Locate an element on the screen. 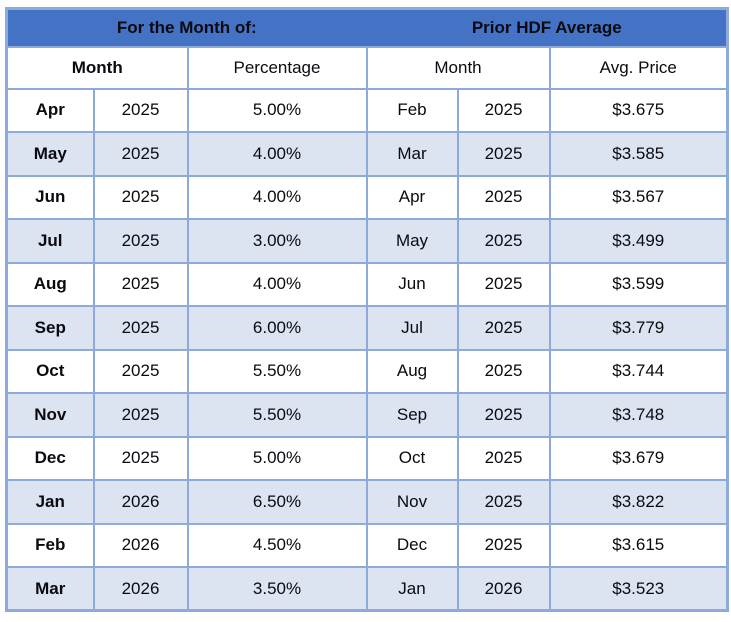  forecast-month-cell: Aug is located at coordinates (50, 284).